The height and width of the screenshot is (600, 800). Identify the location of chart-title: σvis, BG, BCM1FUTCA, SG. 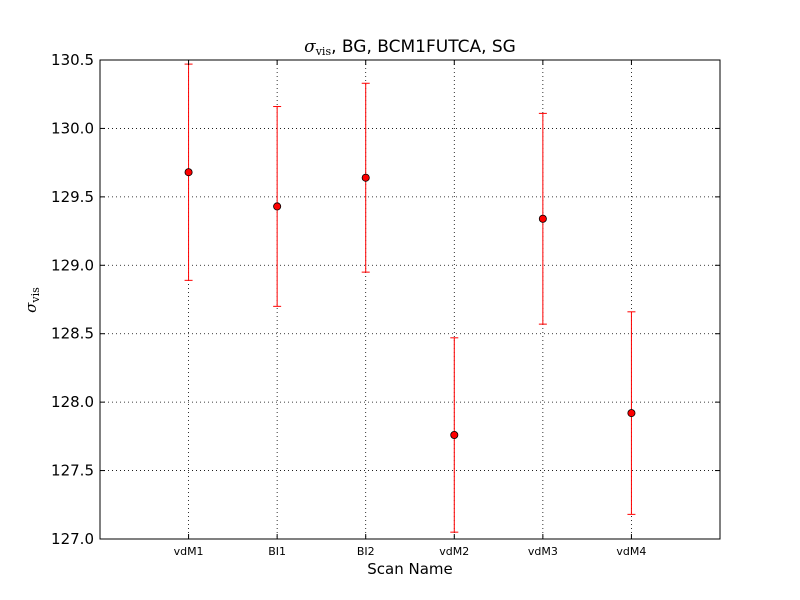
(410, 47).